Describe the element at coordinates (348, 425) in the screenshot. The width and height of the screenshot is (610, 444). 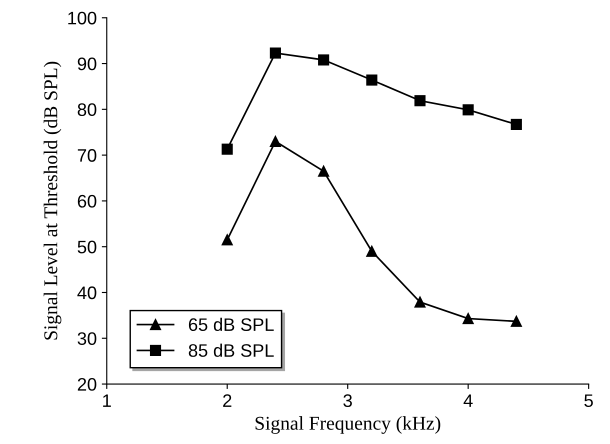
I see `x-axis-title: Signal Frequency (kHz)` at that location.